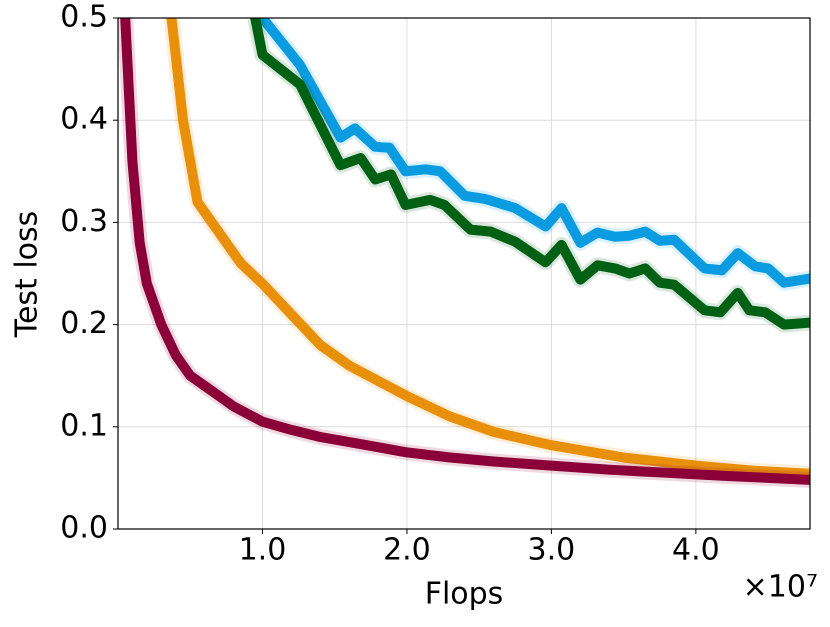 Image resolution: width=830 pixels, height=627 pixels. What do you see at coordinates (780, 587) in the screenshot?
I see `x-offset-label: ×10⁷` at bounding box center [780, 587].